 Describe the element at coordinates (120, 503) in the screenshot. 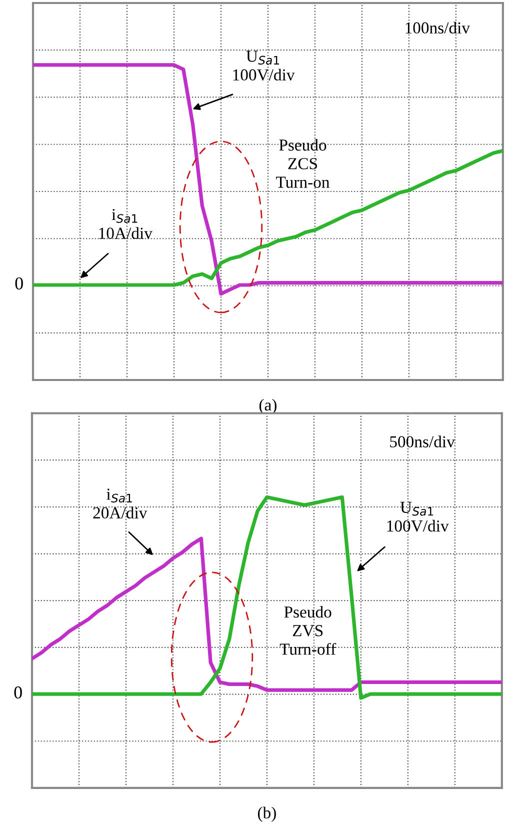

I see `annotation: i$_{Sa1}$ 20A/div` at that location.